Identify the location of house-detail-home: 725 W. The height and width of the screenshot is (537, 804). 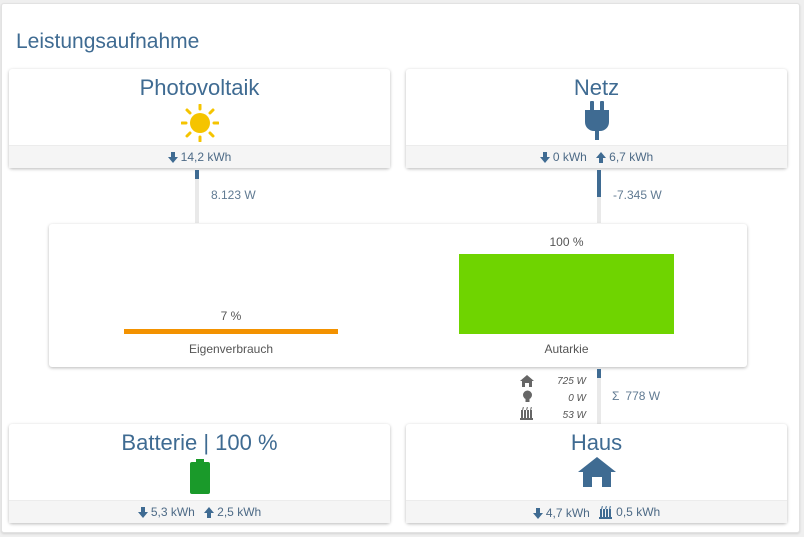
(571, 381).